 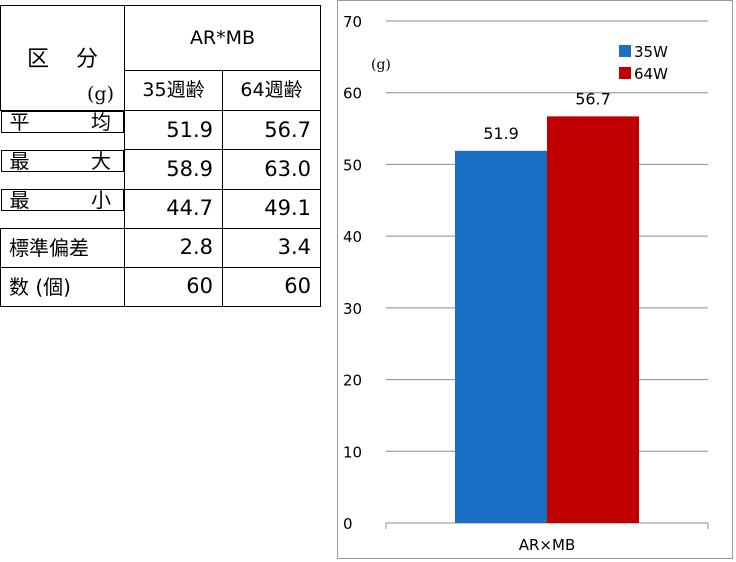 What do you see at coordinates (62, 122) in the screenshot?
I see `row-label-average: 平 均` at bounding box center [62, 122].